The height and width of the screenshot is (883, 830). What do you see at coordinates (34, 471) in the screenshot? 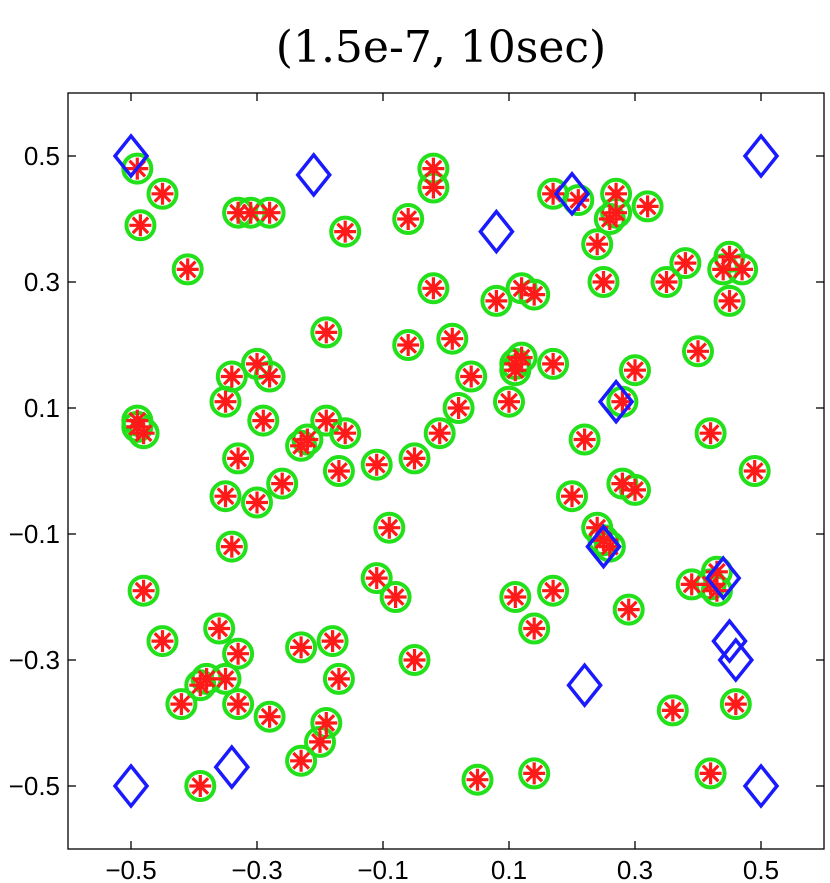
I see `y-axis-tick-labels: 0.5 0.3 0.1 −0.1 −0.3 −0.5` at bounding box center [34, 471].